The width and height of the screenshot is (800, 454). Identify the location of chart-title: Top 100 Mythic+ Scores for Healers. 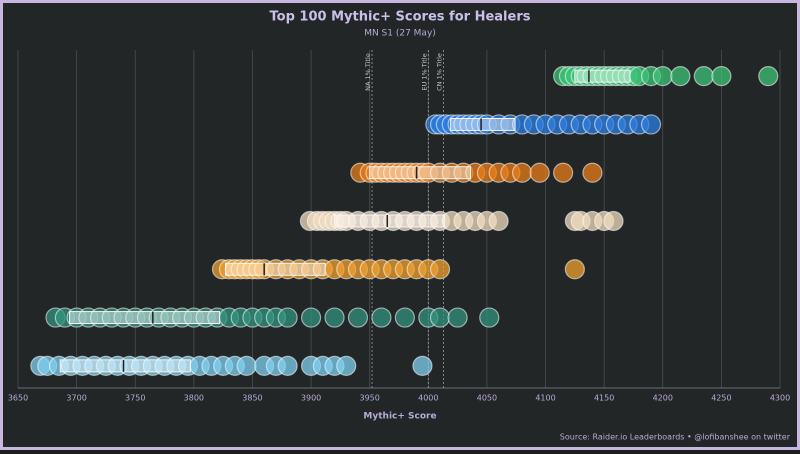
(400, 17).